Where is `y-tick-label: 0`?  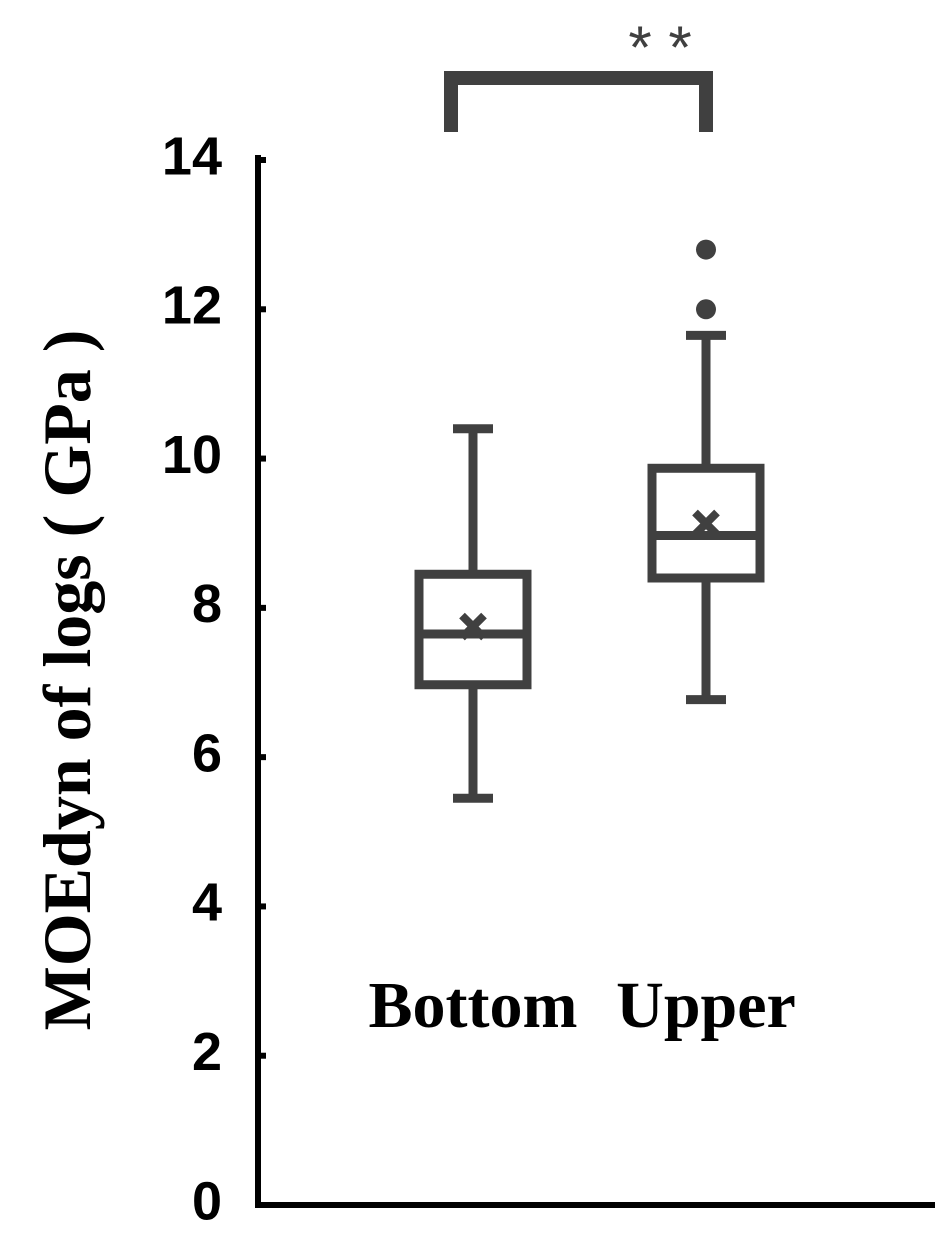
y-tick-label: 0 is located at coordinates (207, 1201).